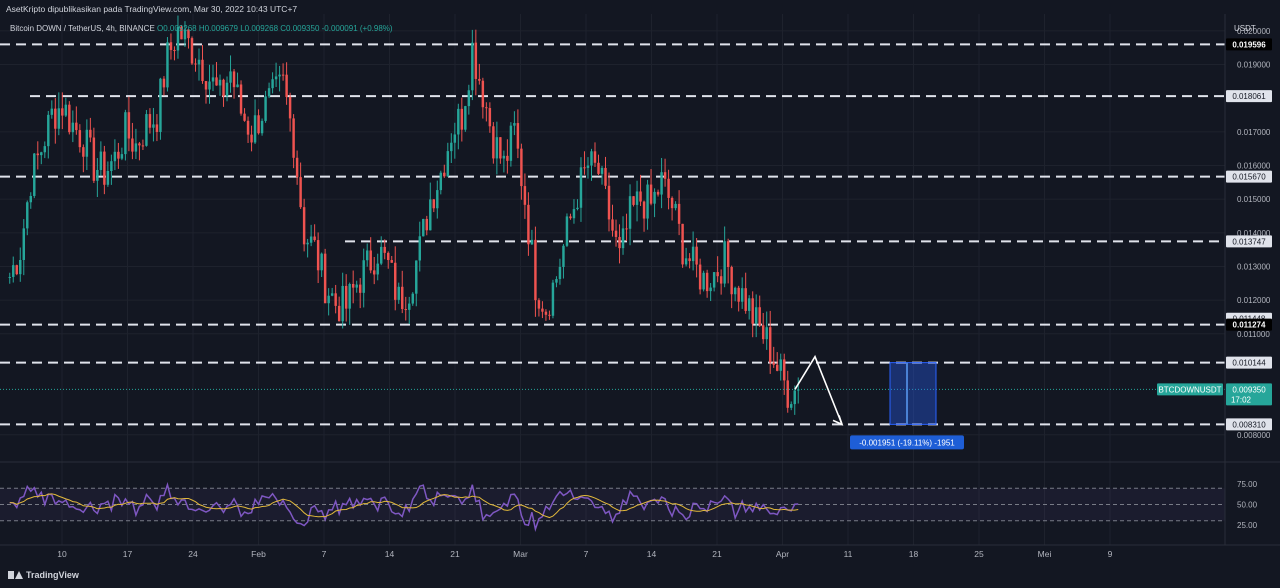 Image resolution: width=1280 pixels, height=588 pixels. I want to click on tradingview-footer: TradingView, so click(43, 575).